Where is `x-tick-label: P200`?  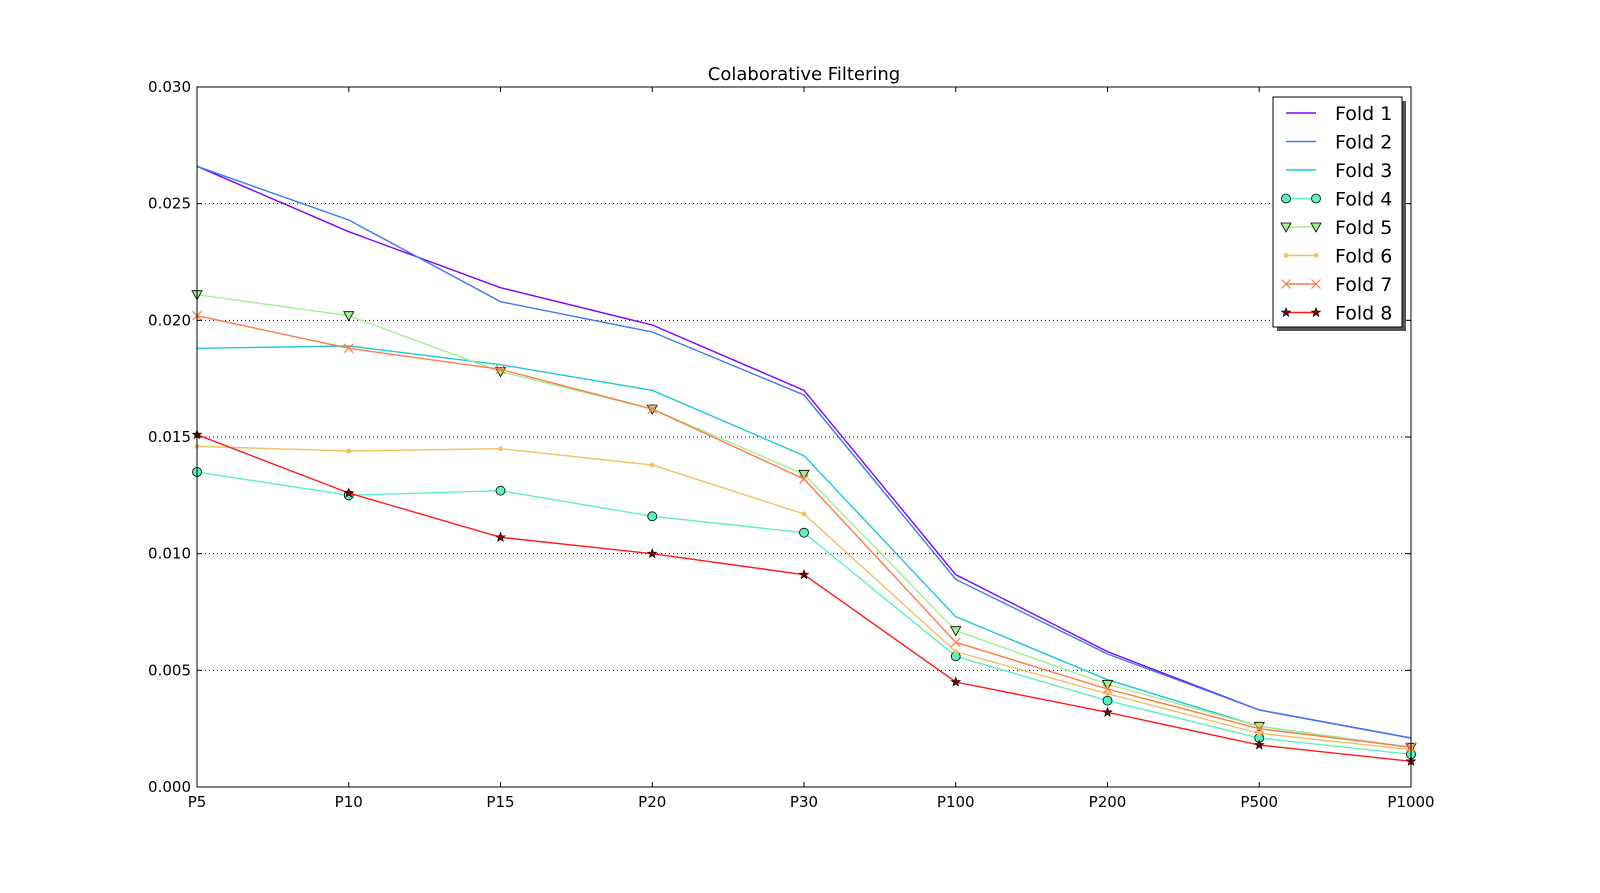
x-tick-label: P200 is located at coordinates (1108, 802).